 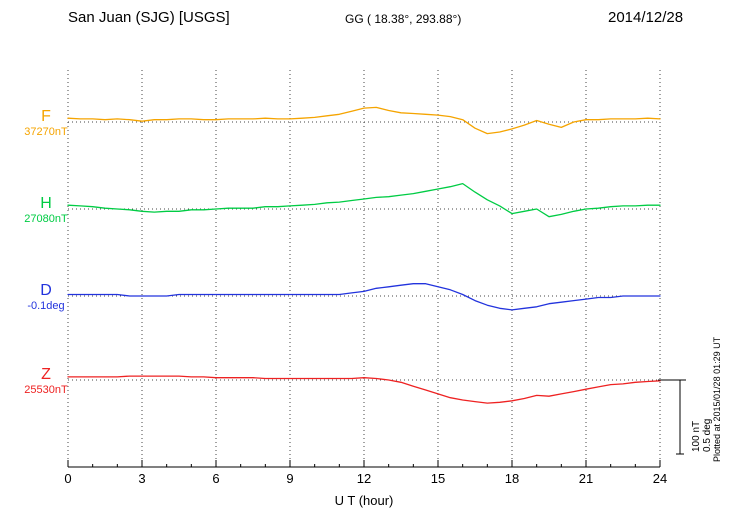 I want to click on trace-D, so click(x=364, y=297).